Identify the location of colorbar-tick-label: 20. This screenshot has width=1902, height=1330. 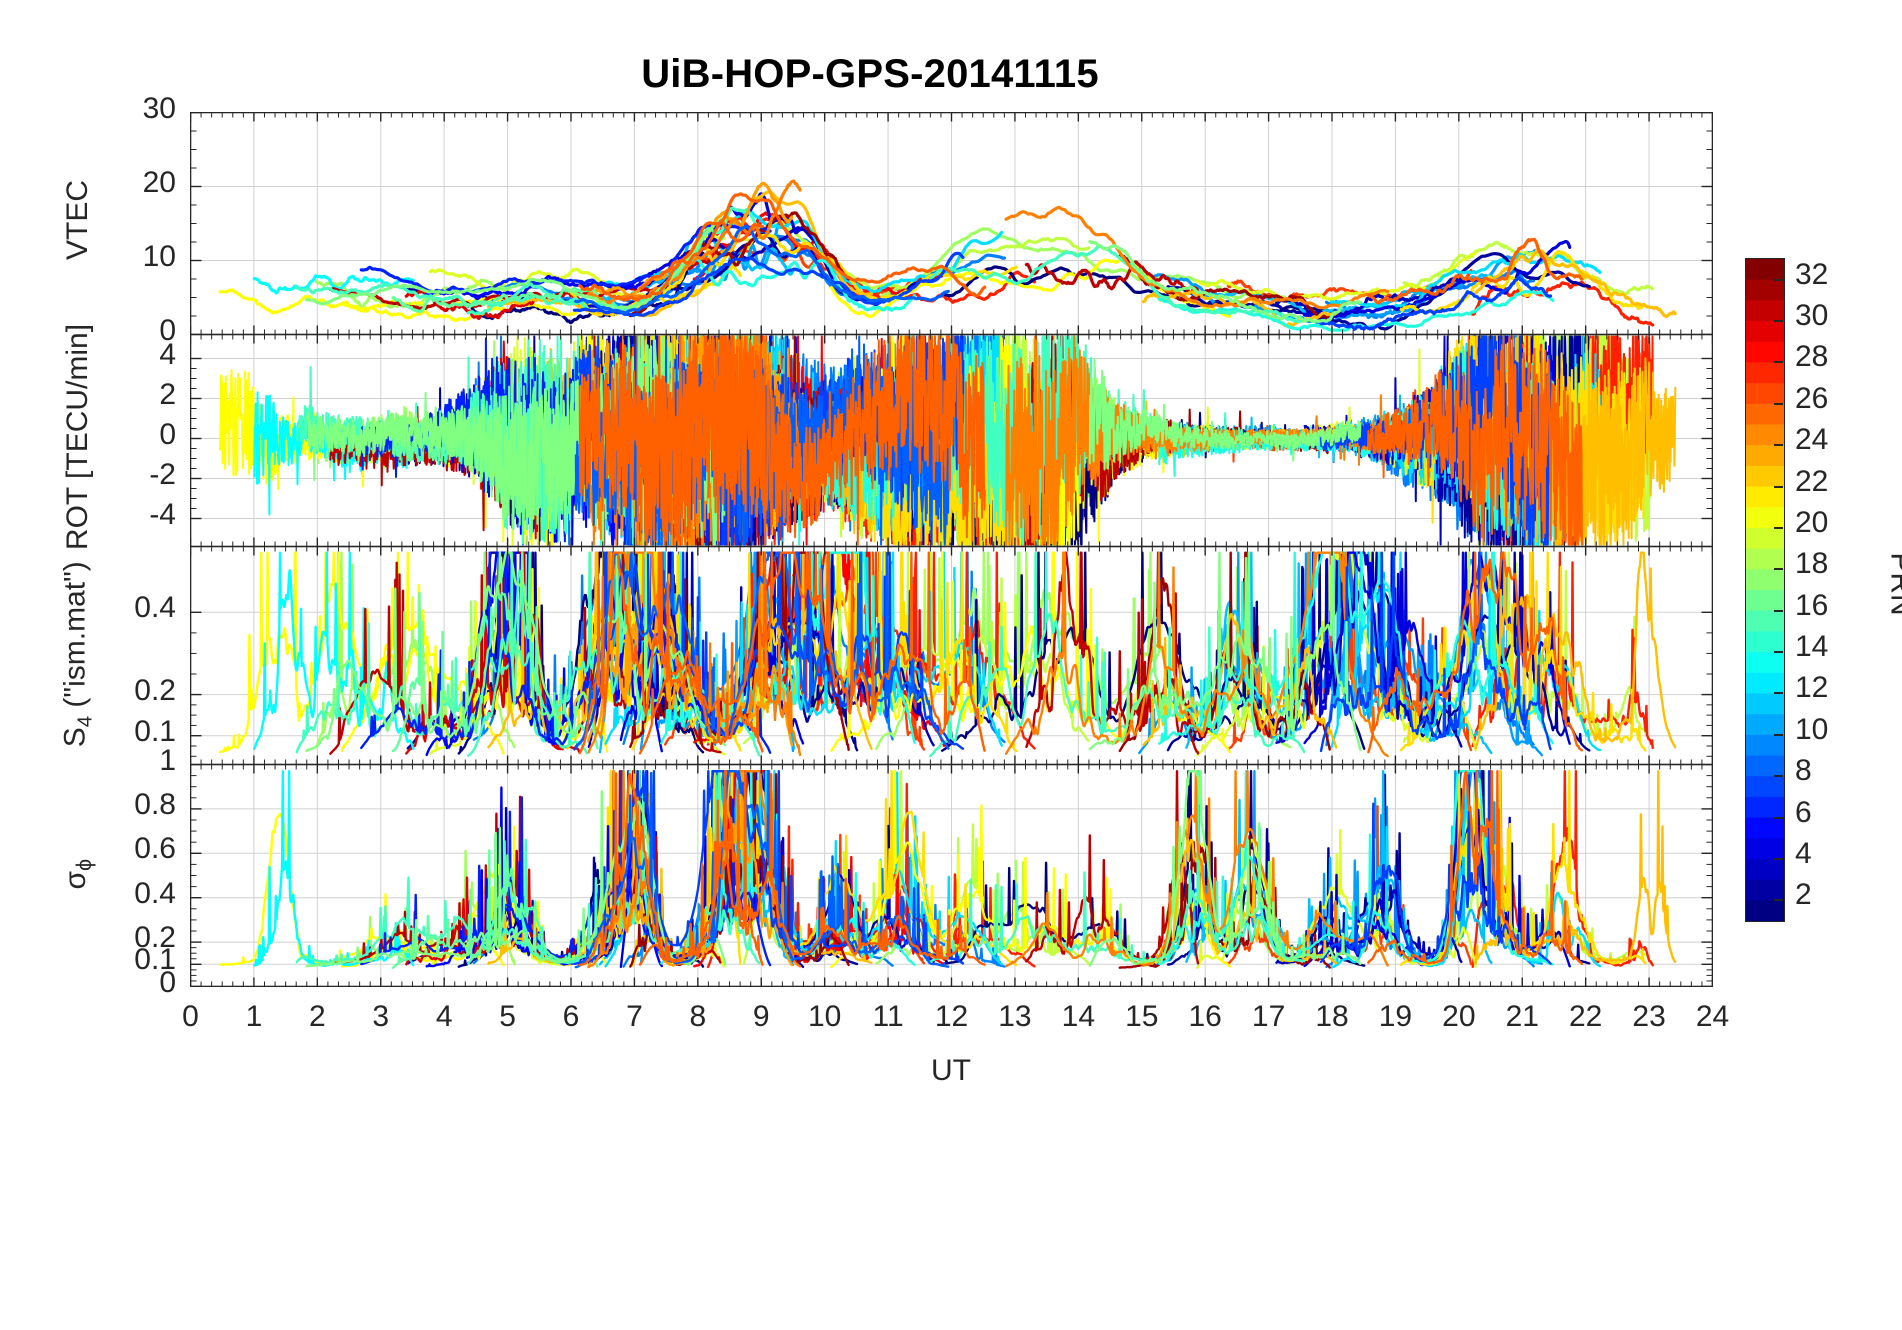
(1812, 522).